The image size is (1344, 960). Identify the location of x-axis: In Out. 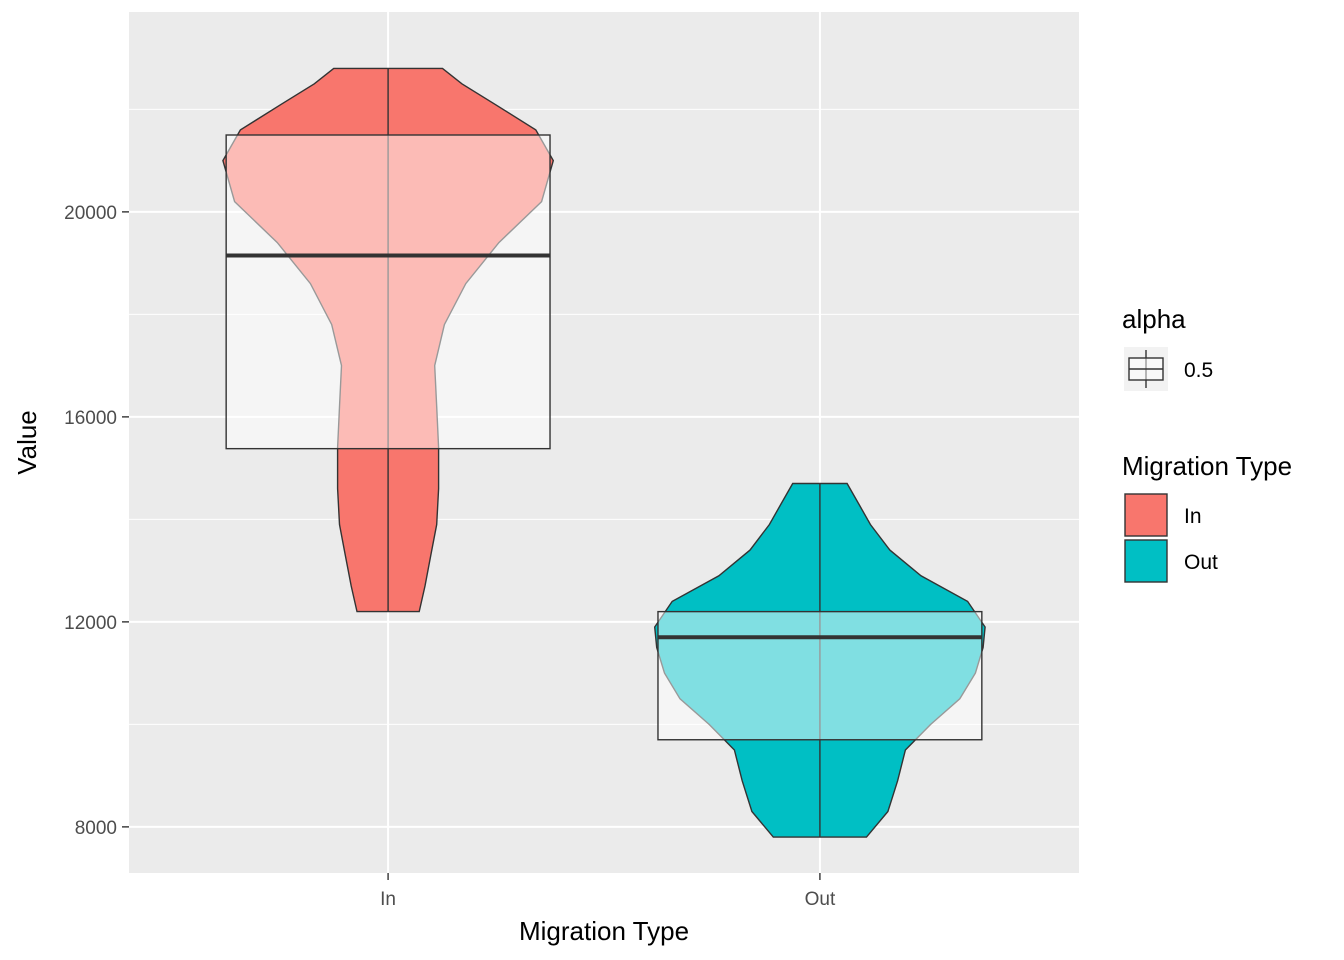
(608, 891).